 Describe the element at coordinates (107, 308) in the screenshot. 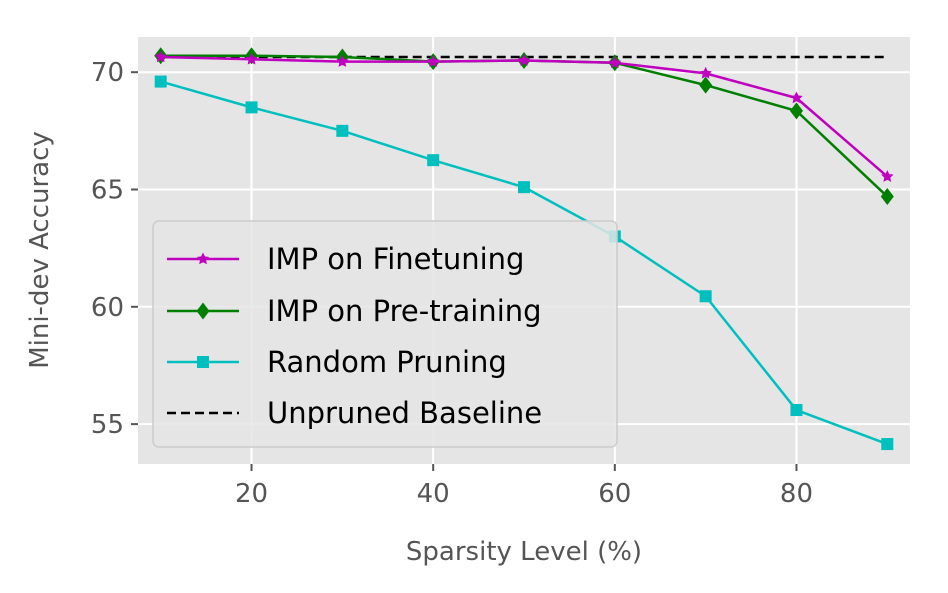

I see `y-tick-label: 60` at that location.